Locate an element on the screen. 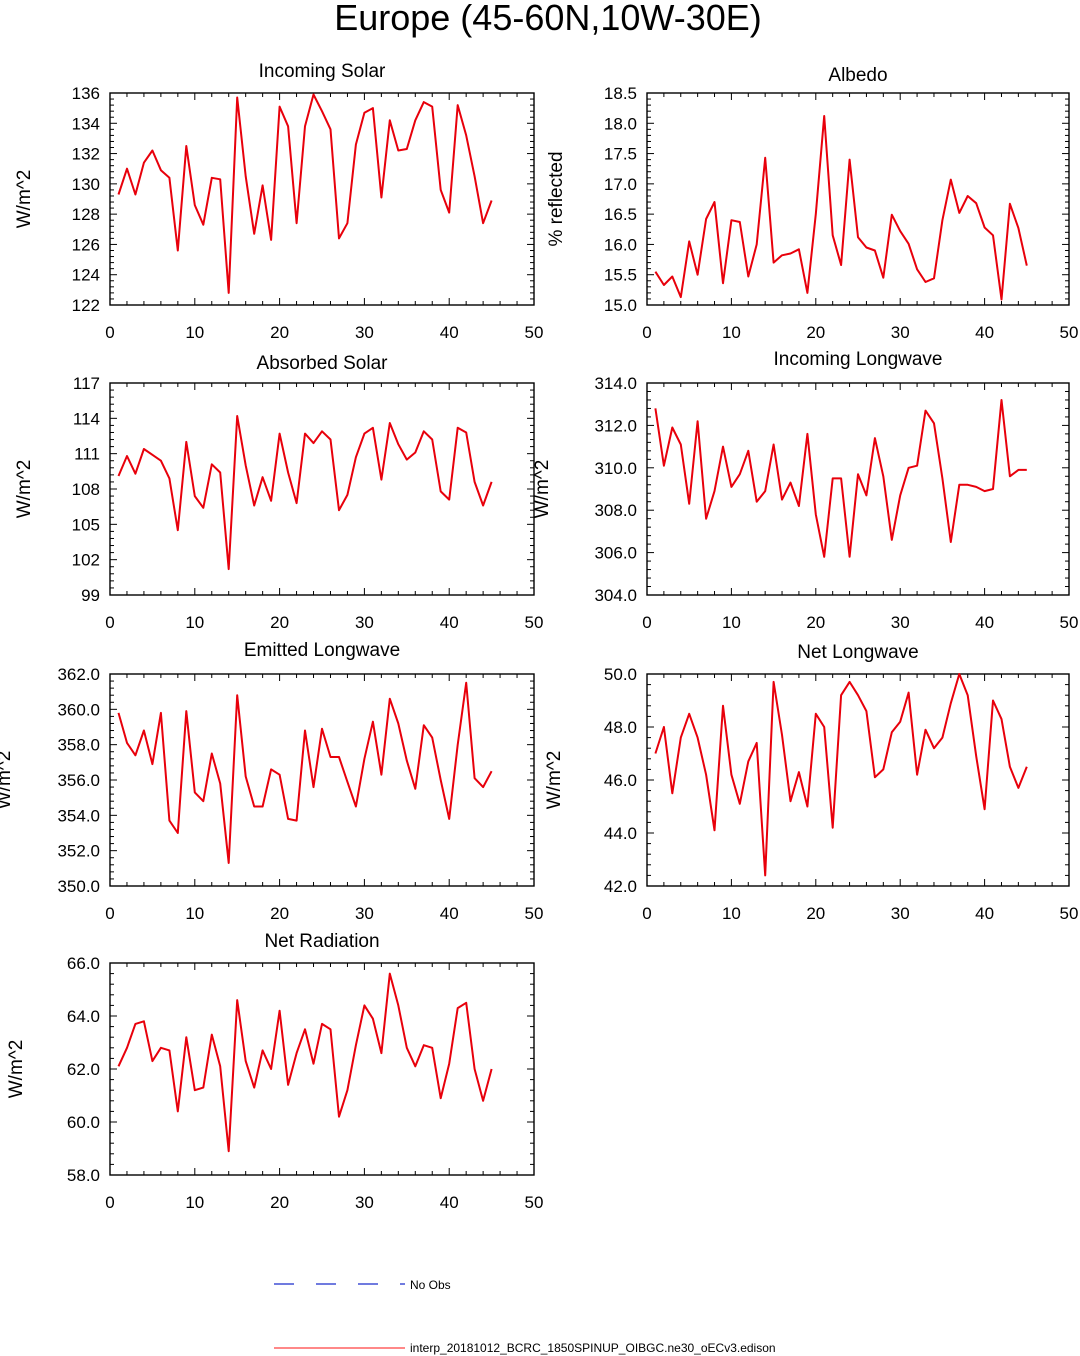  y-tick-label: 117 is located at coordinates (86, 383).